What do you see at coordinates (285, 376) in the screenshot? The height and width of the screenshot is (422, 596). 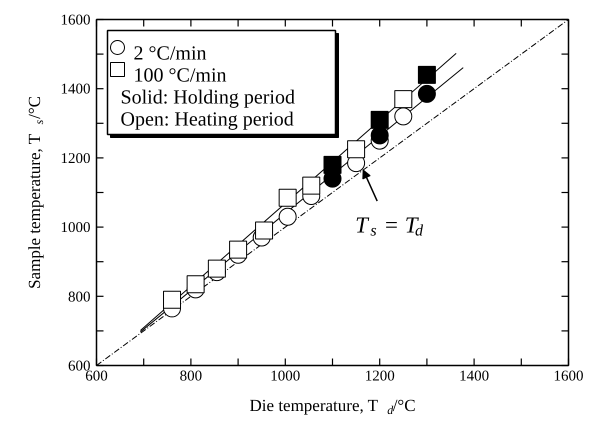 I see `x-tick-label: 1000` at bounding box center [285, 376].